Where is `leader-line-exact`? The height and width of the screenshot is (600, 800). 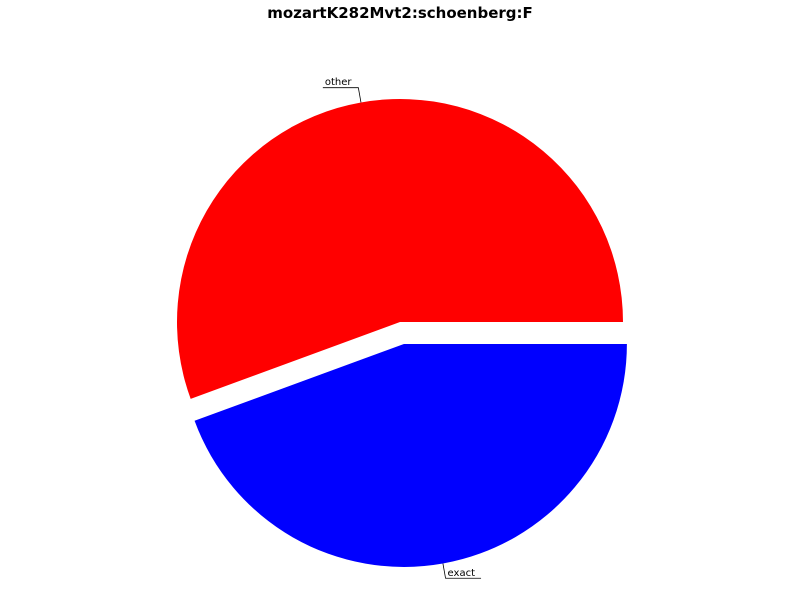 leader-line-exact is located at coordinates (462, 571).